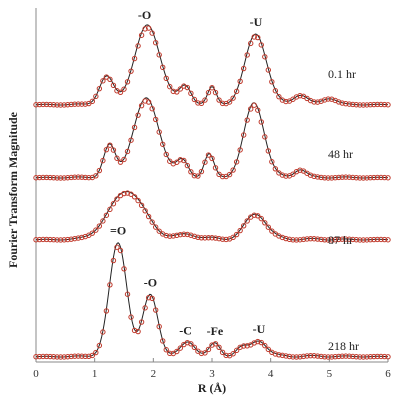 The width and height of the screenshot is (400, 404). Describe the element at coordinates (259, 329) in the screenshot. I see `peak-label: -U` at that location.